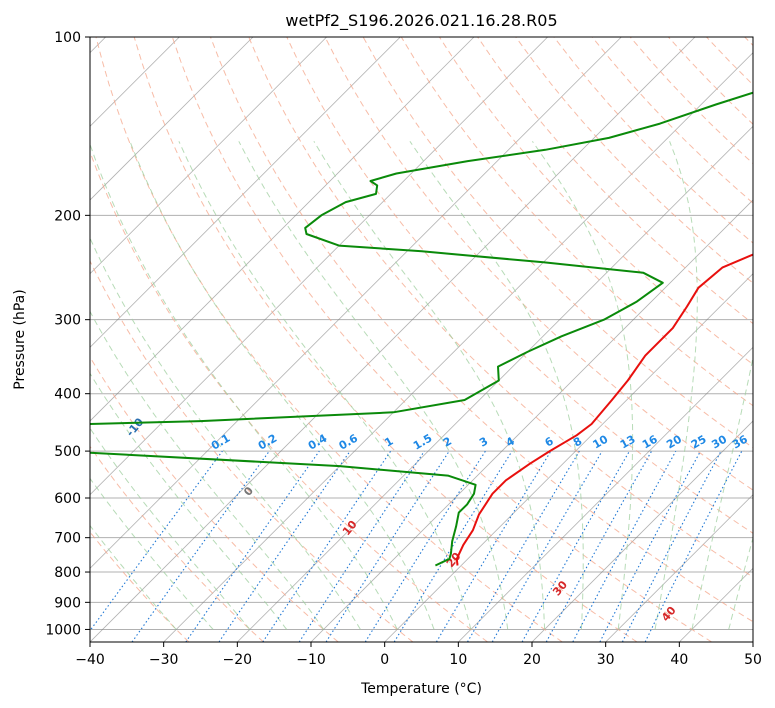 The width and height of the screenshot is (775, 708). Describe the element at coordinates (384, 660) in the screenshot. I see `x-tick-label: 0` at that location.